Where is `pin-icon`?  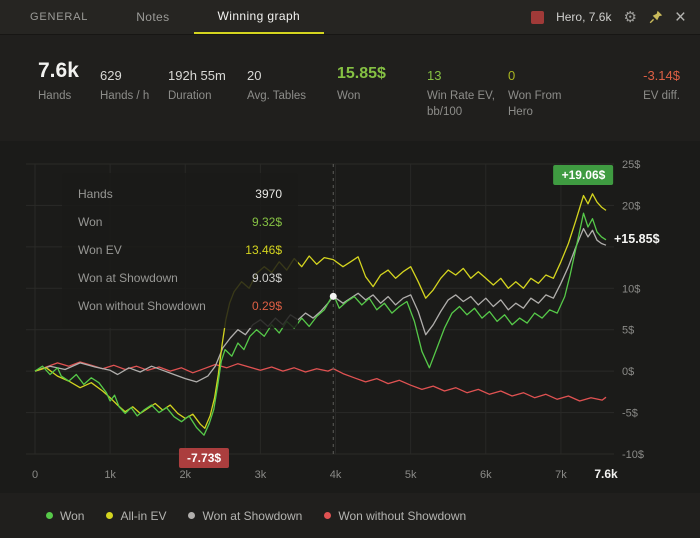
pin-icon is located at coordinates (656, 17).